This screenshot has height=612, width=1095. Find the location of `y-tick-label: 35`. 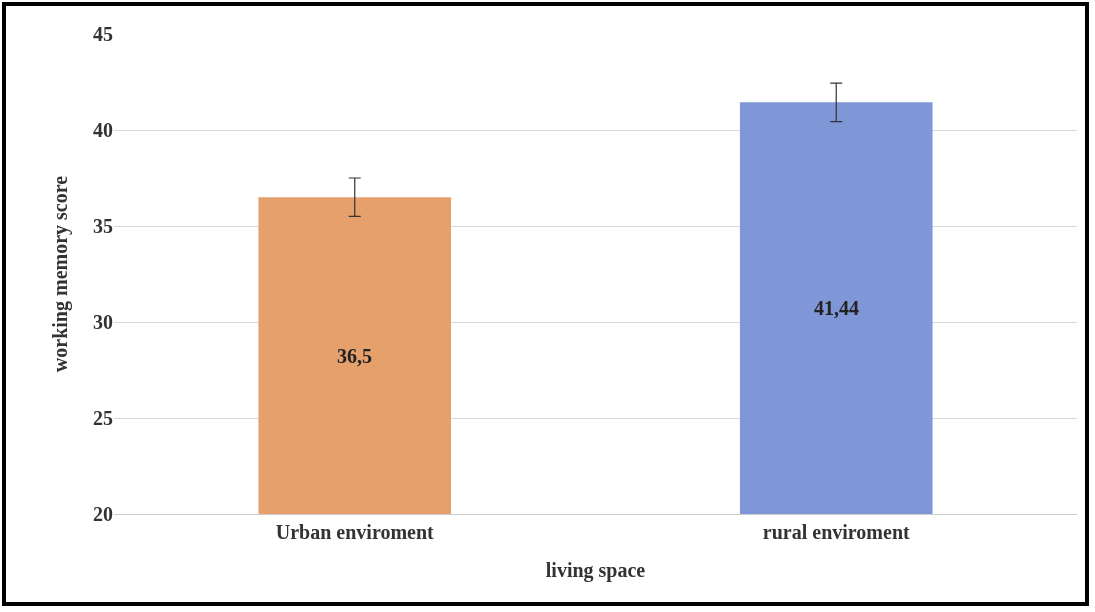

y-tick-label: 35 is located at coordinates (103, 226).